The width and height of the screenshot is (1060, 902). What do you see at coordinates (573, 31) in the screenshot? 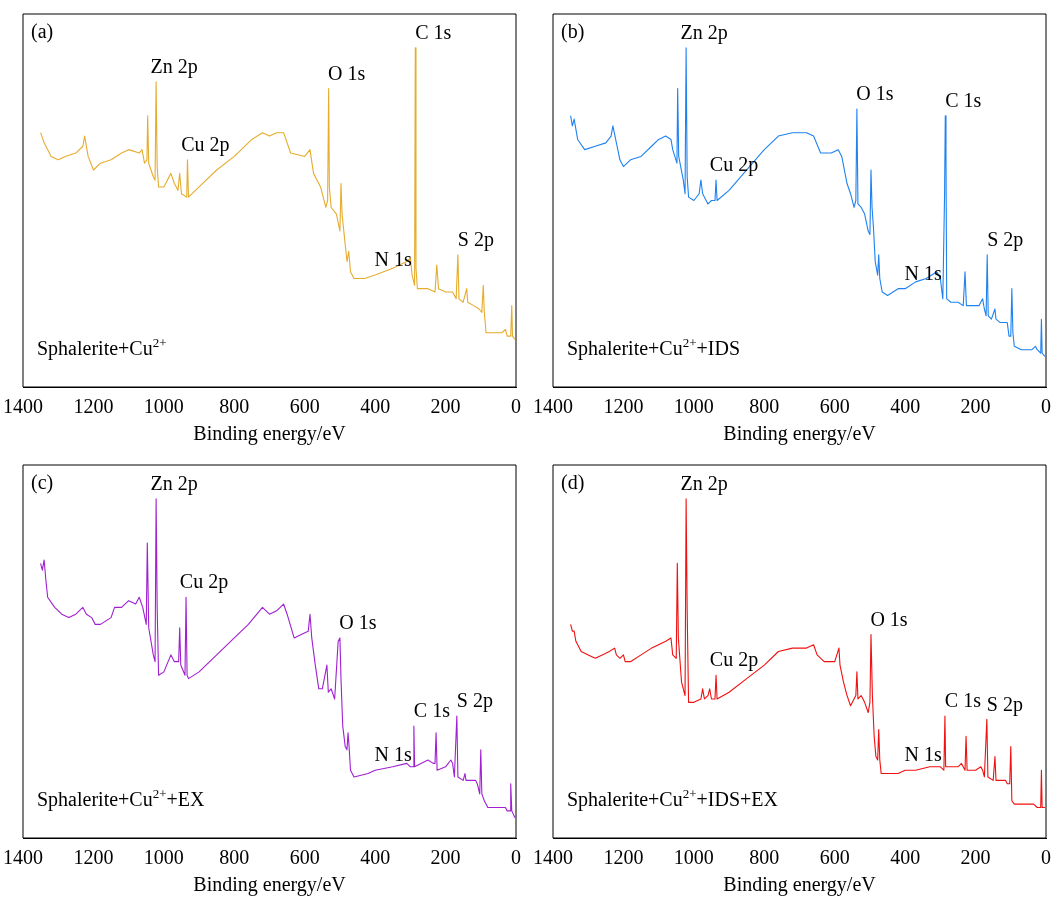
I see `chart-title: (b)` at bounding box center [573, 31].